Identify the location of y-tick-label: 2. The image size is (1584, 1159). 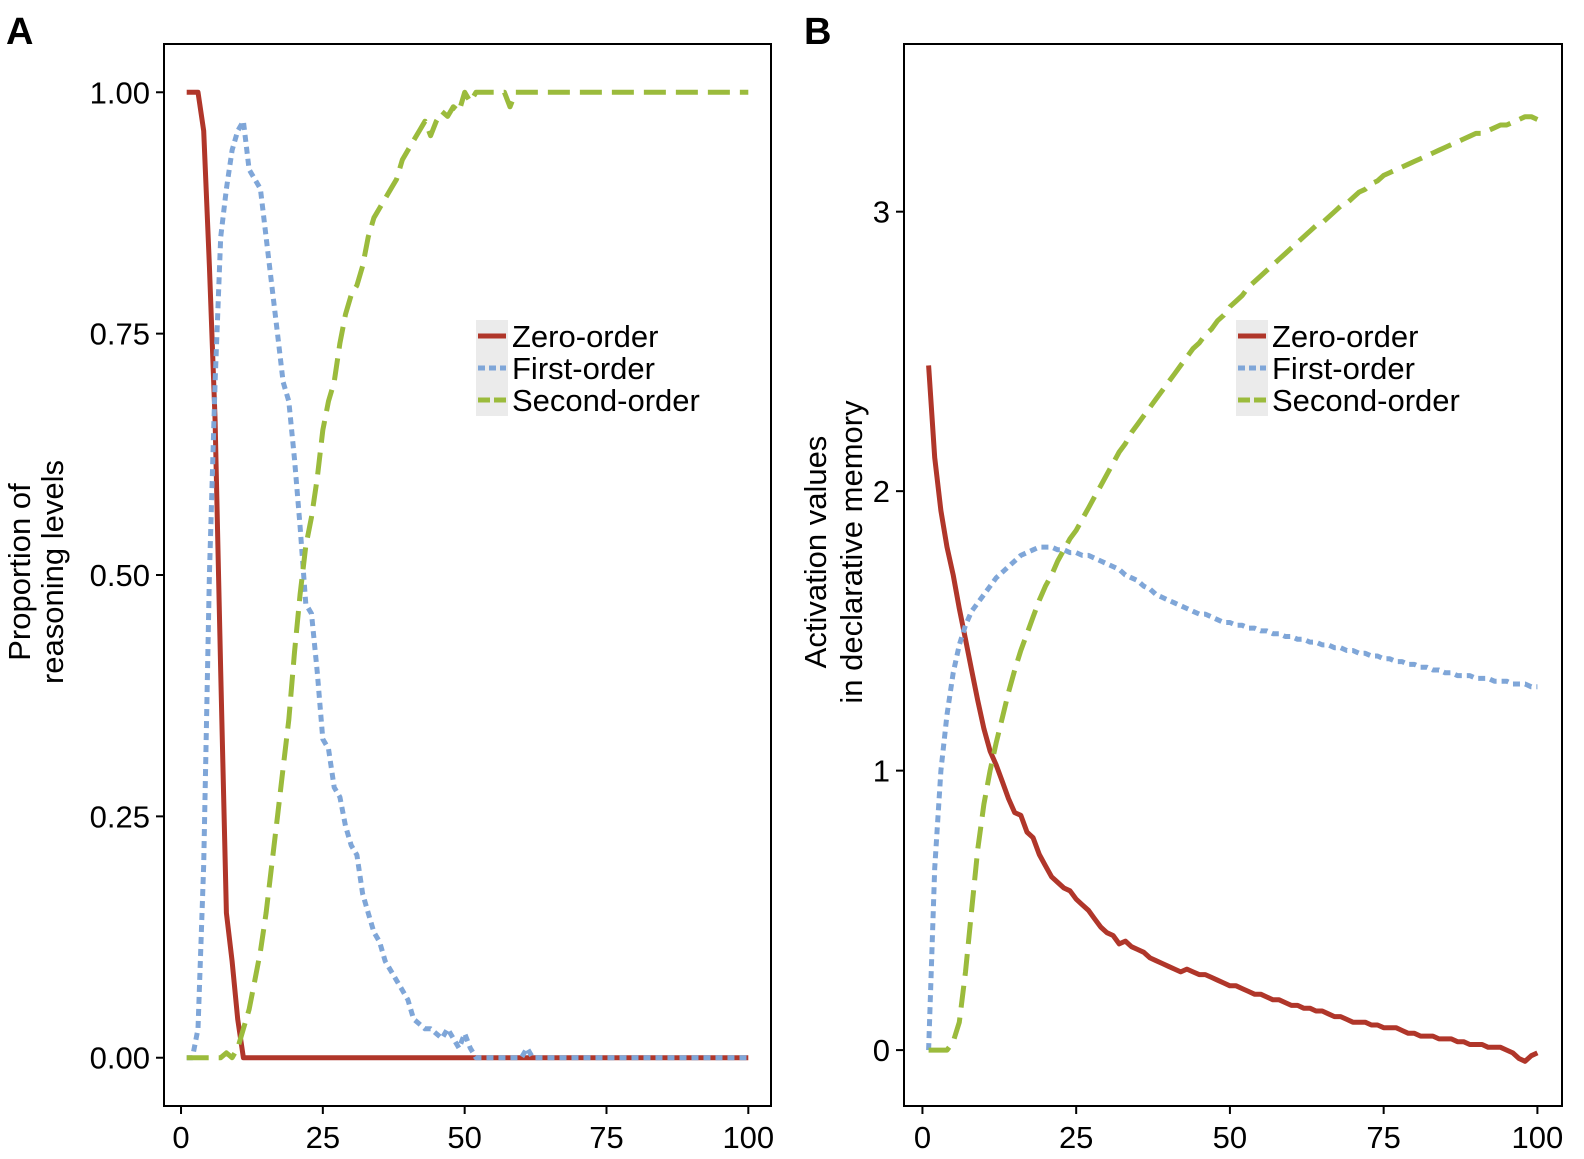
(881, 491).